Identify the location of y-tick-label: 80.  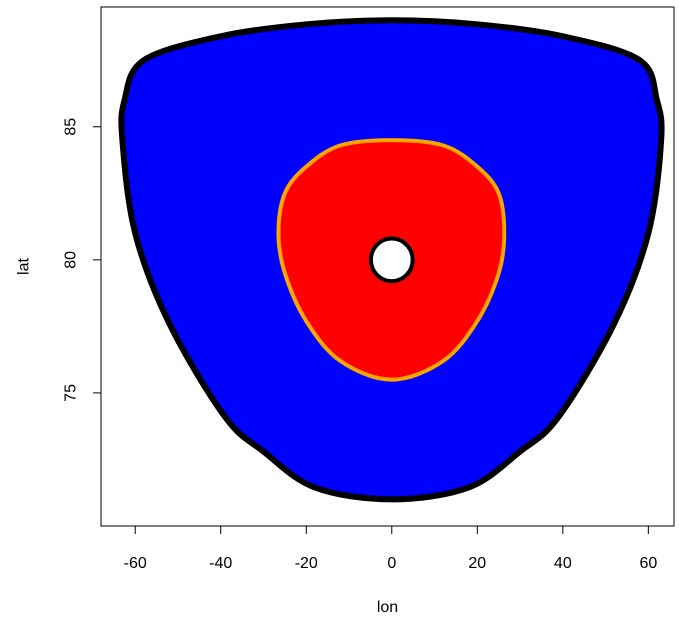
(71, 260).